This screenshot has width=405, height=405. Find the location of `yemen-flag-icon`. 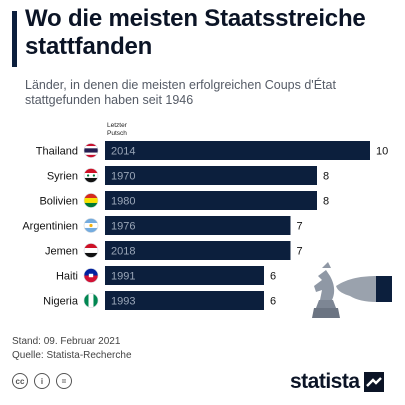

yemen-flag-icon is located at coordinates (91, 250).